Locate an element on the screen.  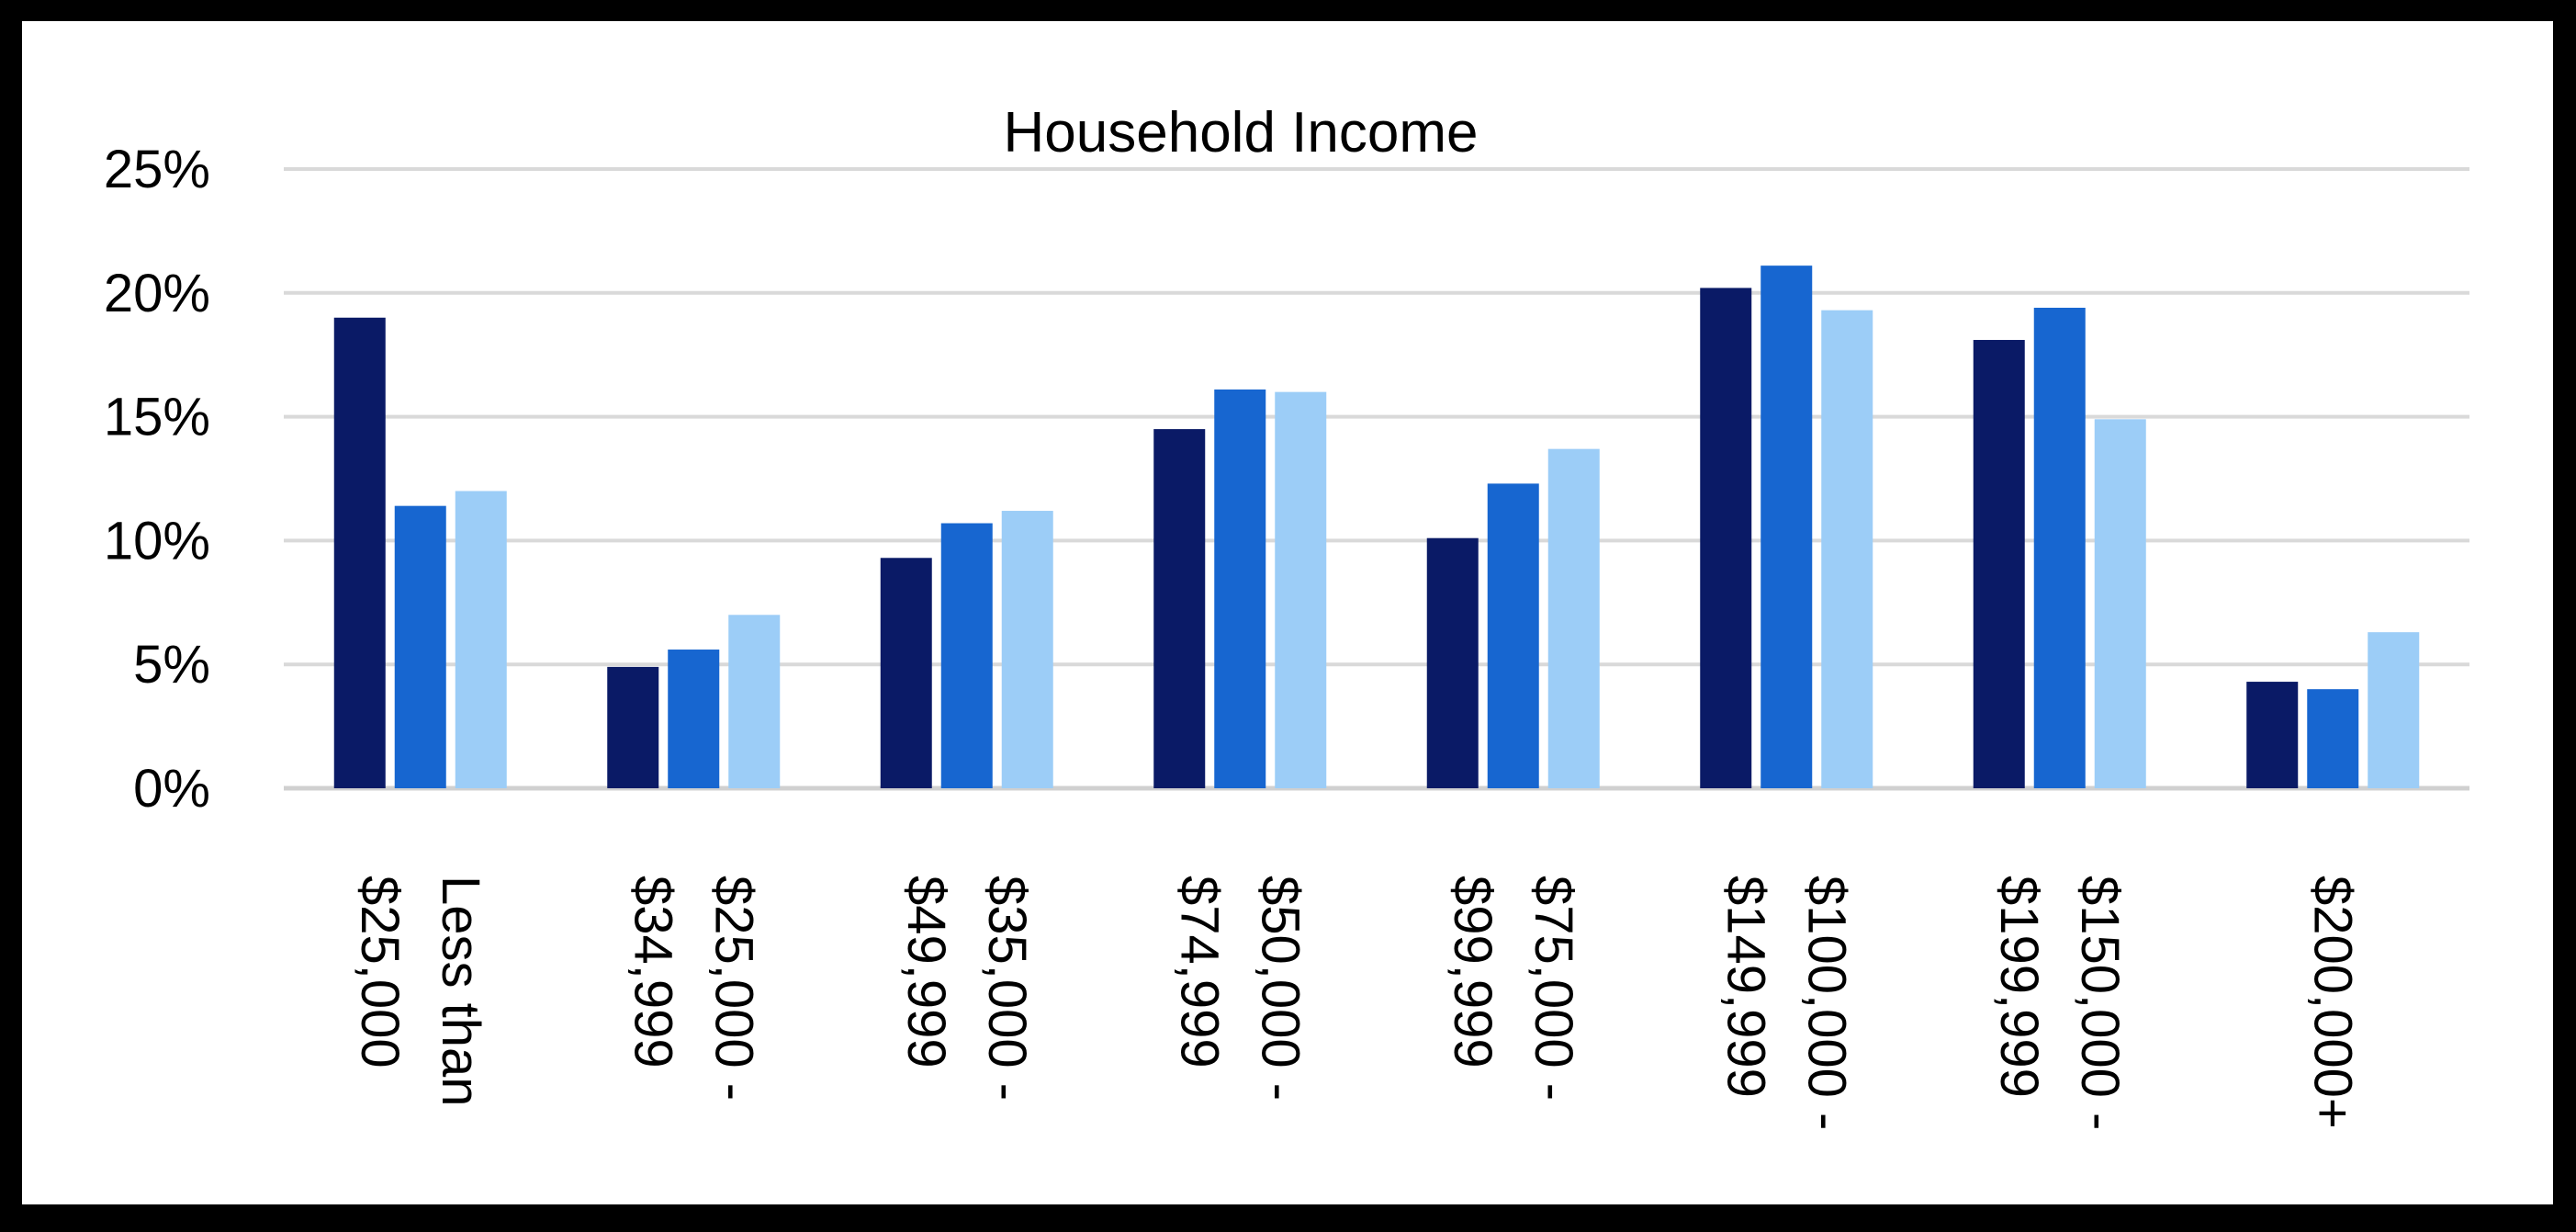
y-axis-ticks: 0% 5% 10% 15% 20% 25% is located at coordinates (157, 480).